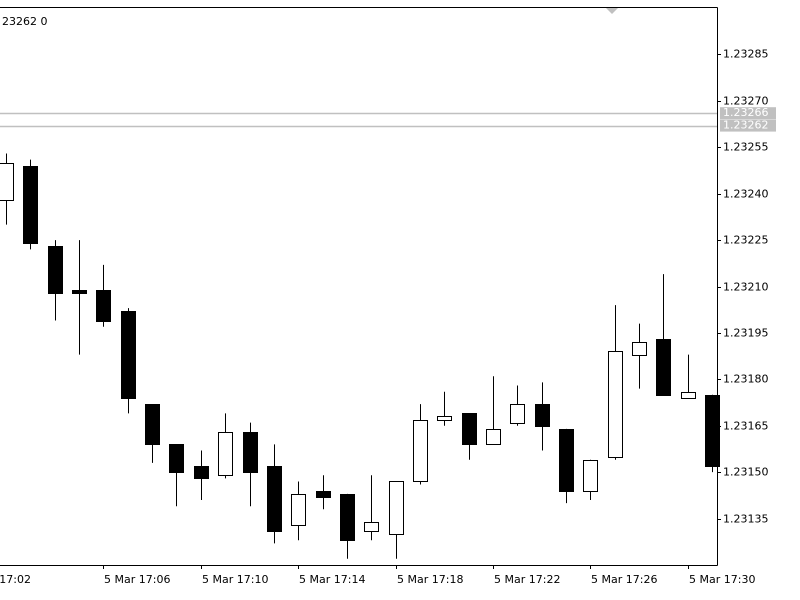 The height and width of the screenshot is (600, 800). I want to click on x-tick-label: 5 Mar 17:26, so click(624, 579).